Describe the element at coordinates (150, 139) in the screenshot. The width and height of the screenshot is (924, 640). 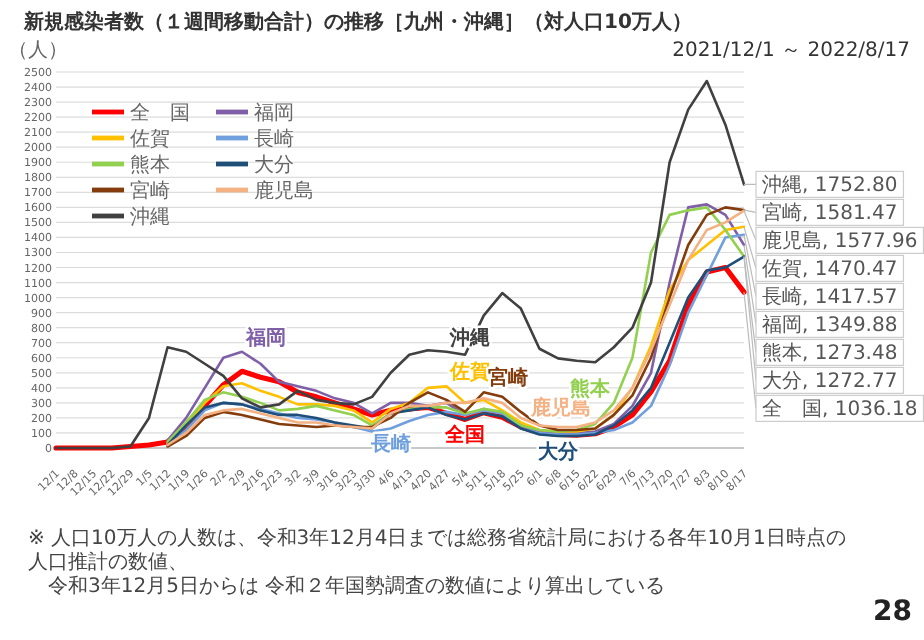
I see `legend-label: 佐賀` at that location.